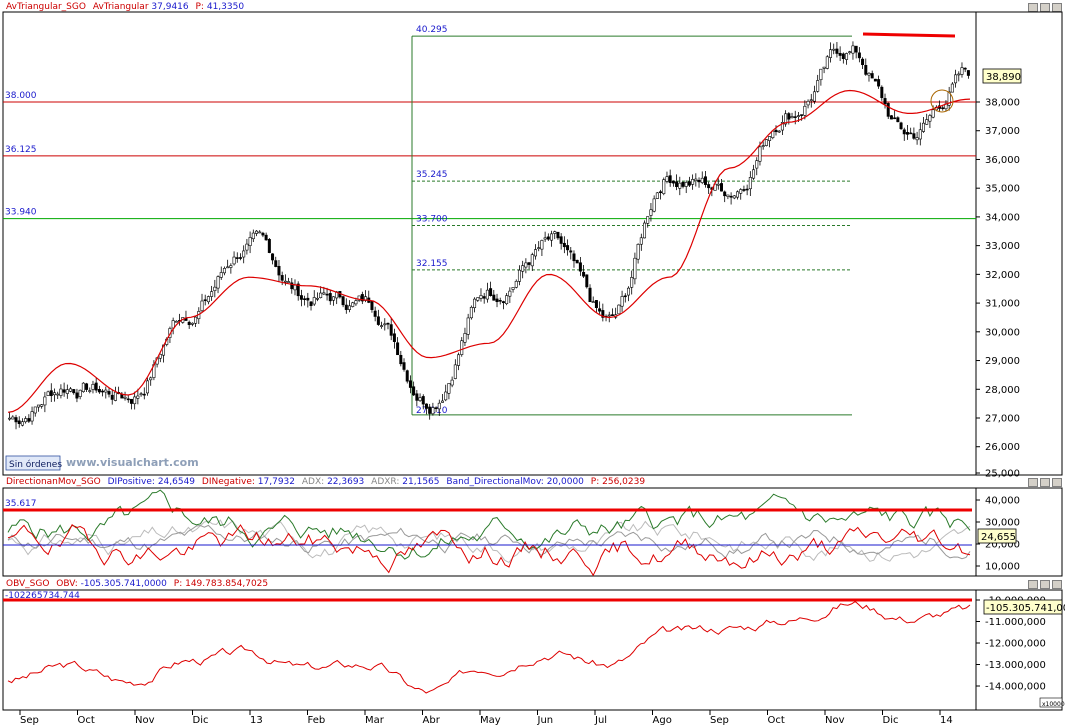 Image resolution: width=1065 pixels, height=725 pixels. What do you see at coordinates (1002, 523) in the screenshot?
I see `dmi-y-tick-label: 30,000` at bounding box center [1002, 523].